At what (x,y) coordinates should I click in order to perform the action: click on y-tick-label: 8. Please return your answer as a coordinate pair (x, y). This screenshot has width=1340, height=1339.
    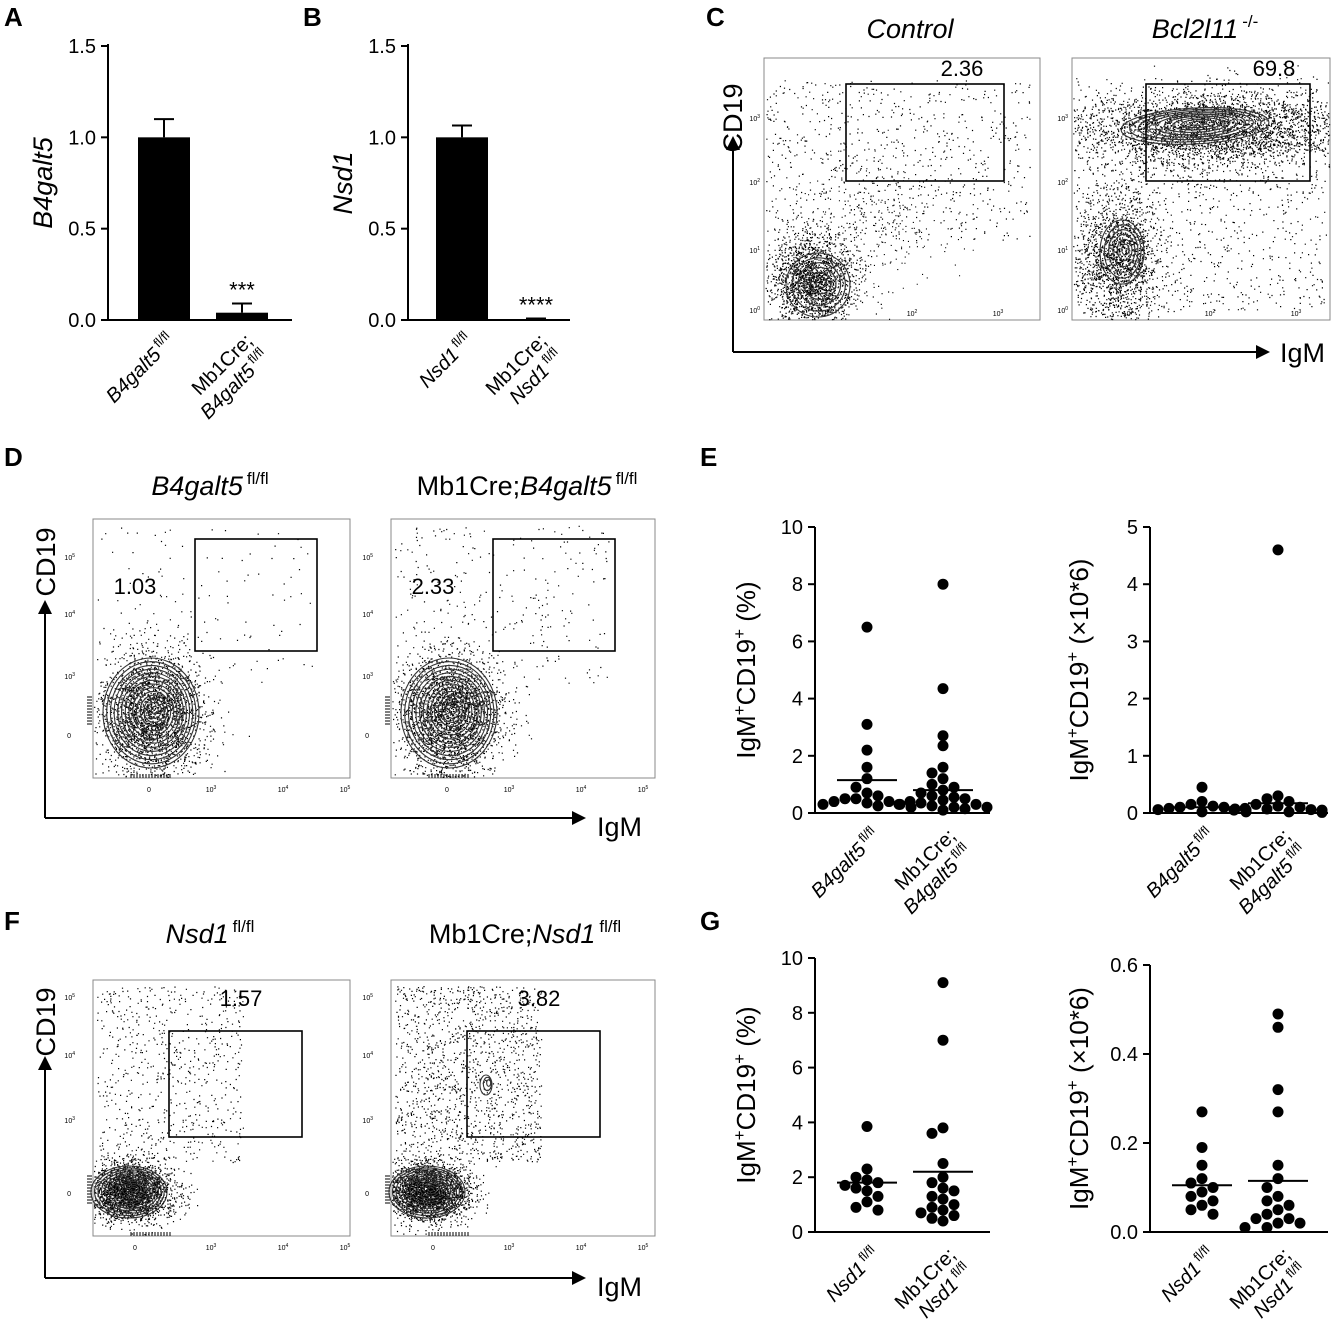
    Looking at the image, I should click on (797, 1014).